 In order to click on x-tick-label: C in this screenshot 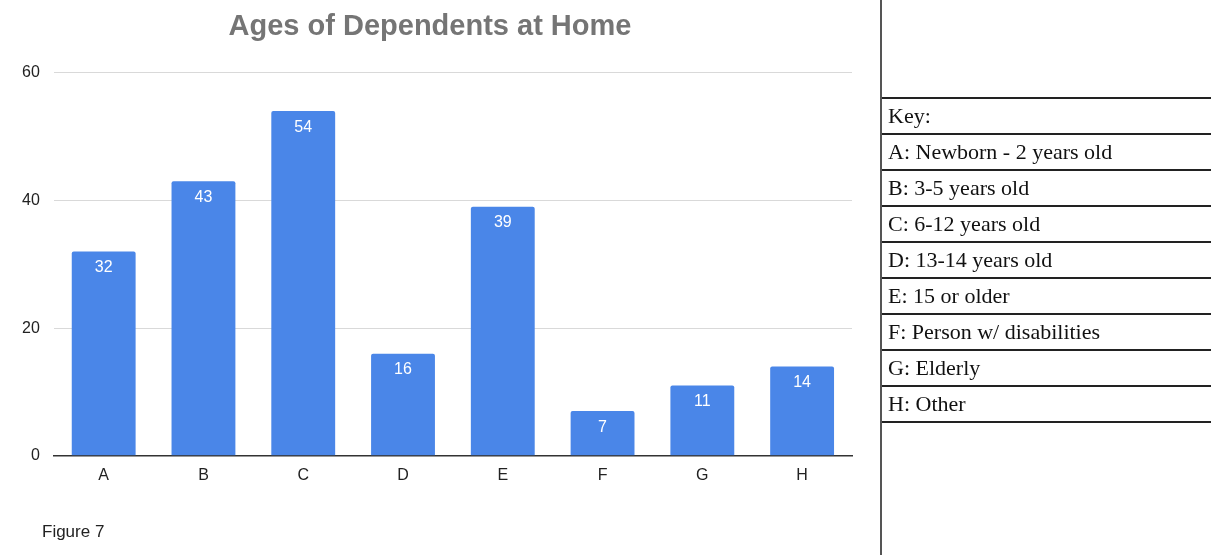, I will do `click(303, 474)`.